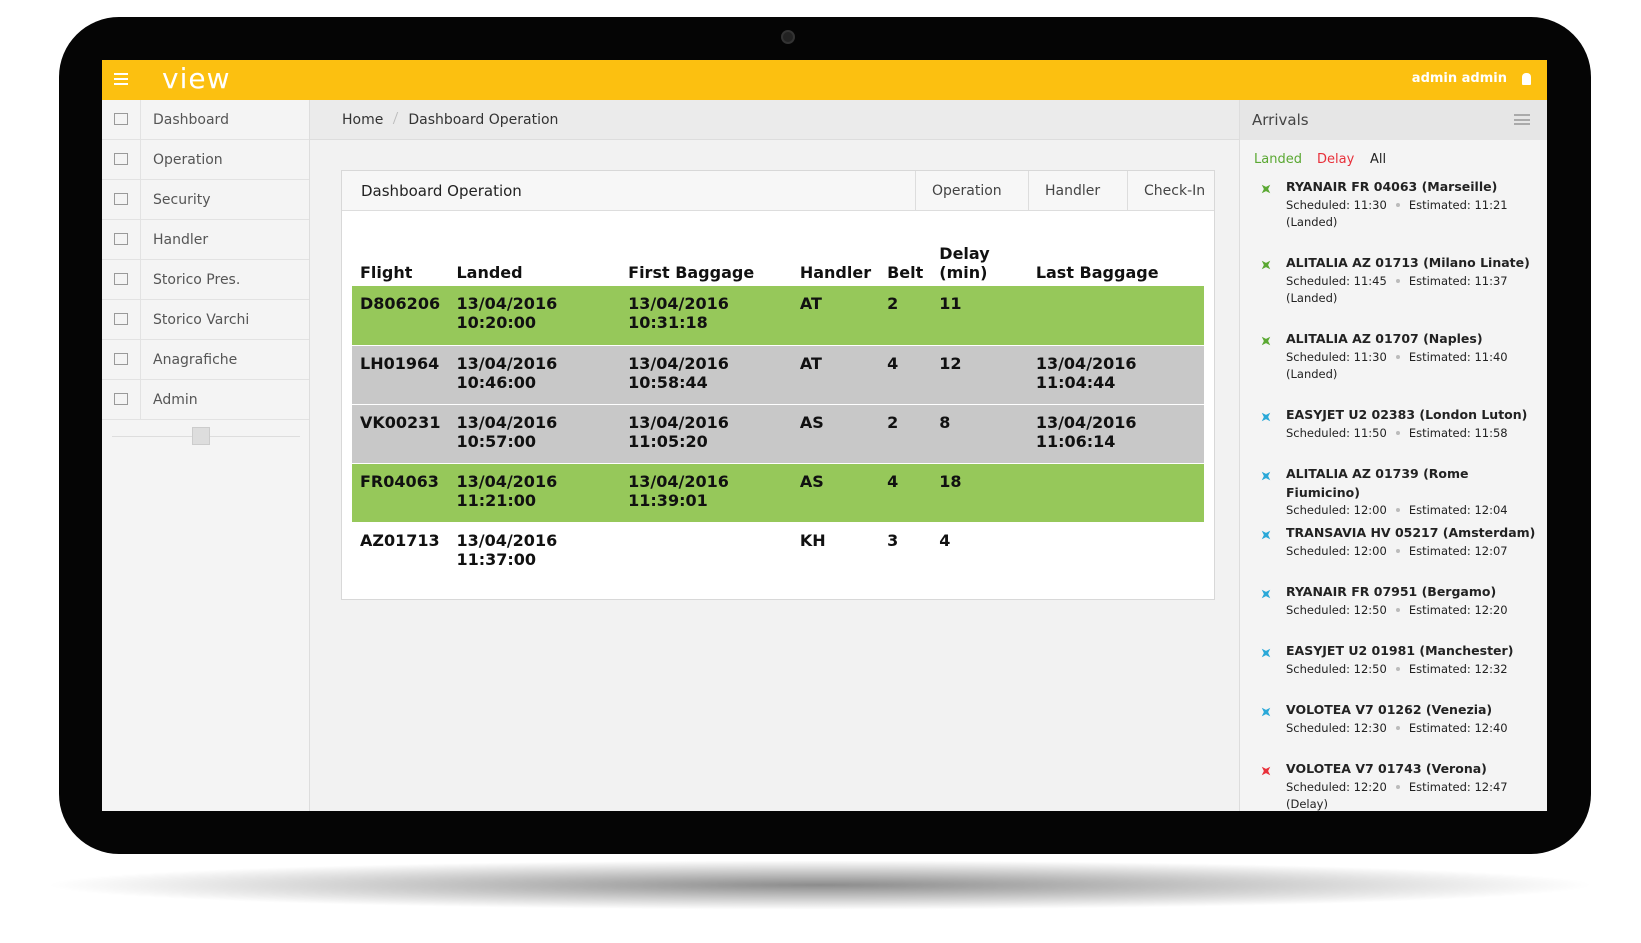  What do you see at coordinates (964, 263) in the screenshot?
I see `column-header: Delay (min)` at bounding box center [964, 263].